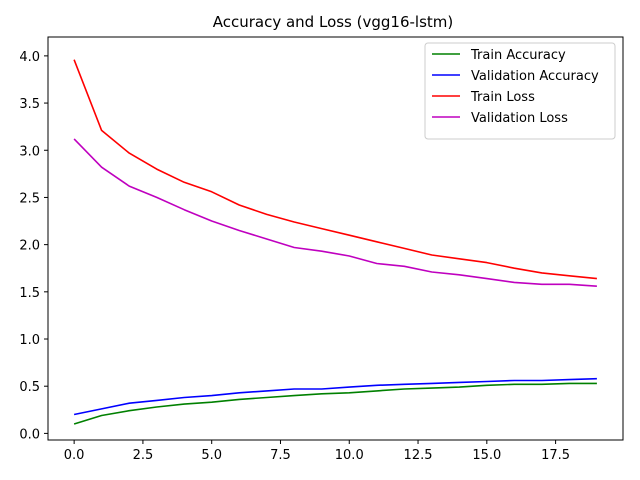  I want to click on x-tick-label: 17.5, so click(555, 455).